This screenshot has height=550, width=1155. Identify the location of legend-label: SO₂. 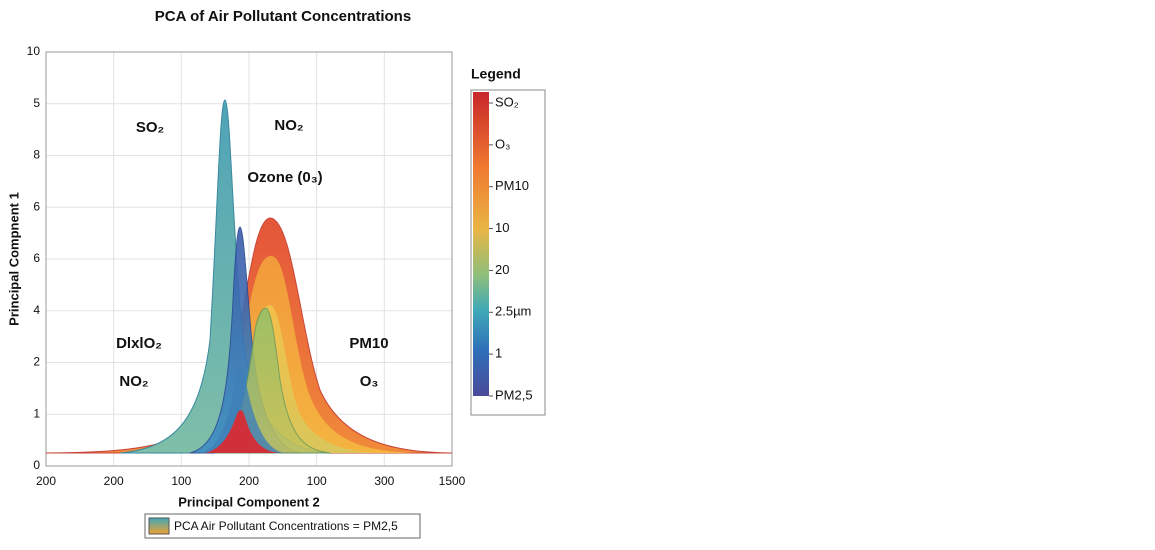
(507, 101).